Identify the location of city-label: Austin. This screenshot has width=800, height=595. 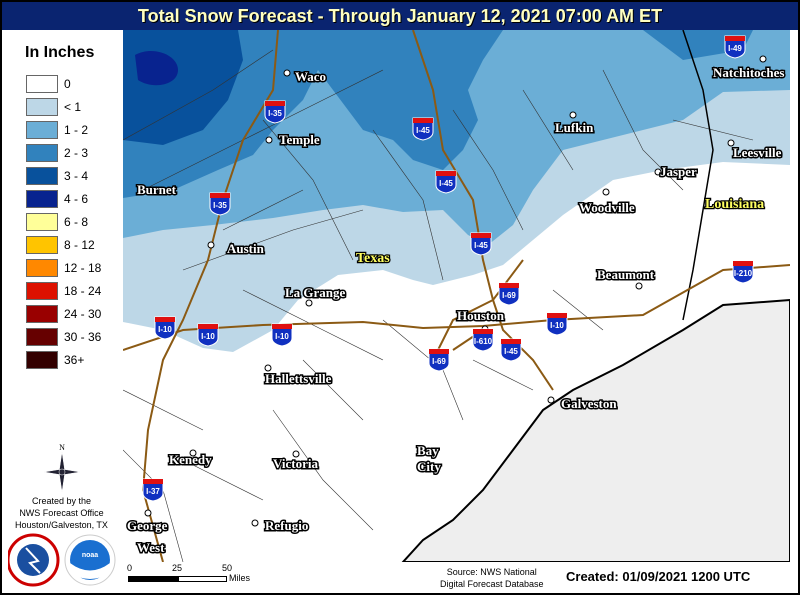
(246, 248).